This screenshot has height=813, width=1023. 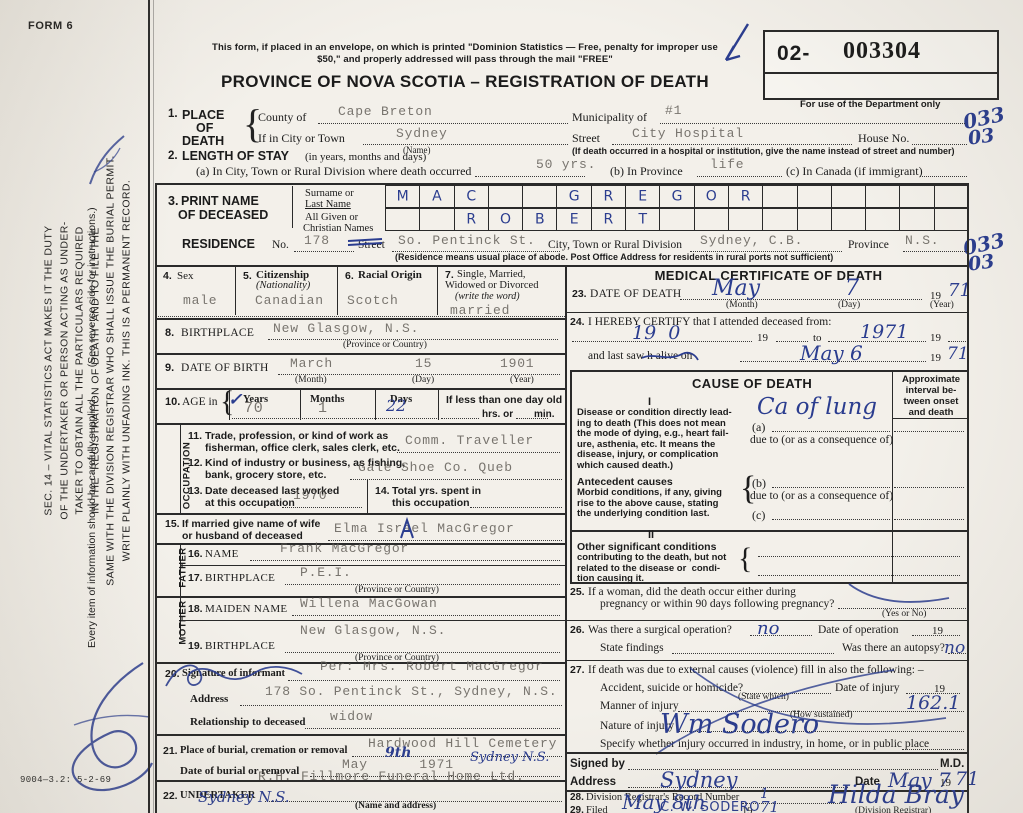 I want to click on age-hrs-label: hrs. or, so click(x=498, y=414).